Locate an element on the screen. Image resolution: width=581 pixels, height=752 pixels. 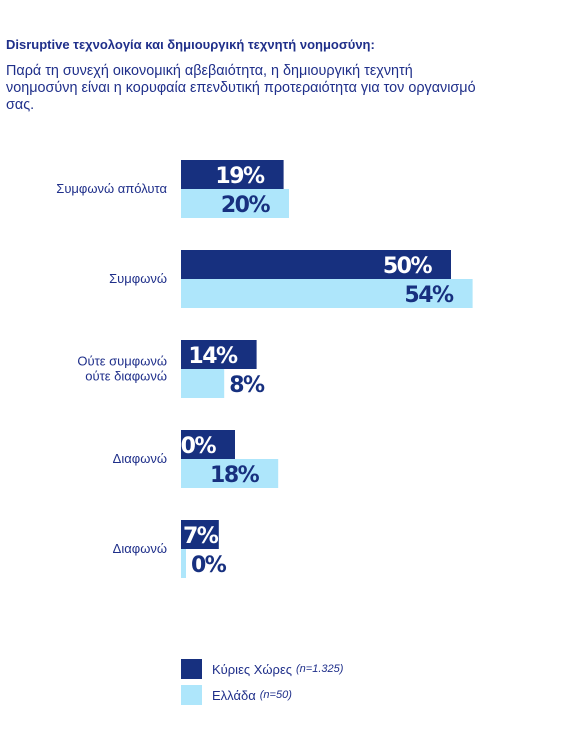
legend-item-greece: Ελλάδα (n=50) is located at coordinates (262, 695).